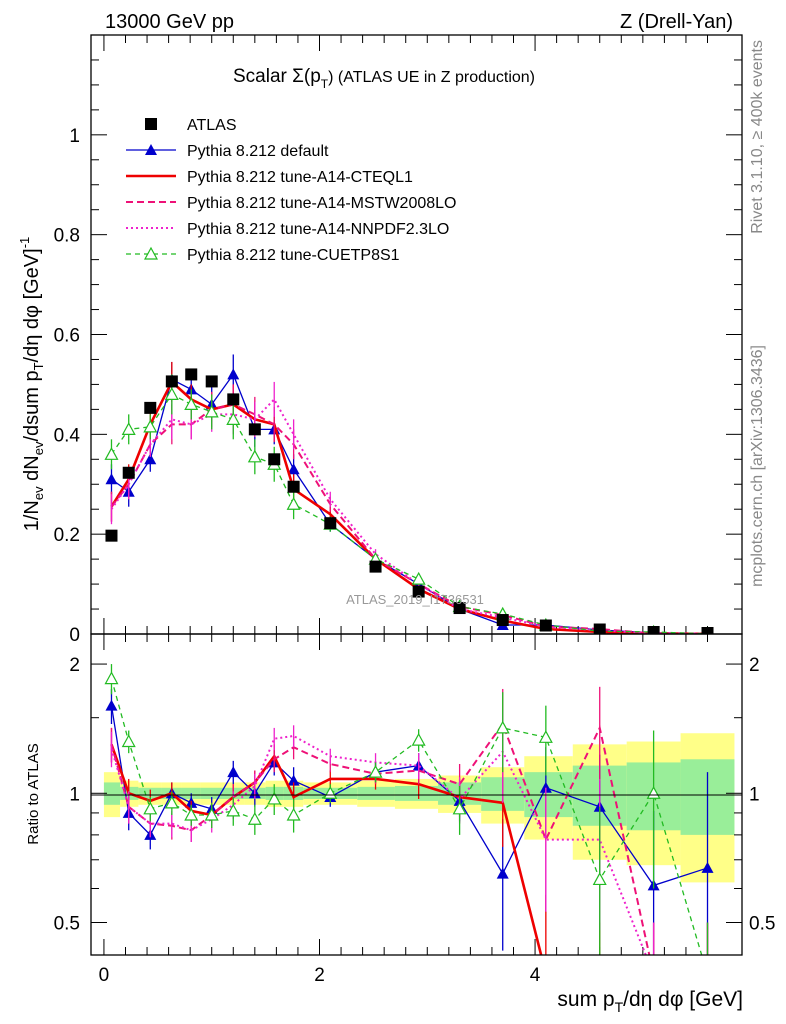 The image size is (786, 1024). What do you see at coordinates (754, 794) in the screenshot?
I see `ratio-ytick-label-right: 1` at bounding box center [754, 794].